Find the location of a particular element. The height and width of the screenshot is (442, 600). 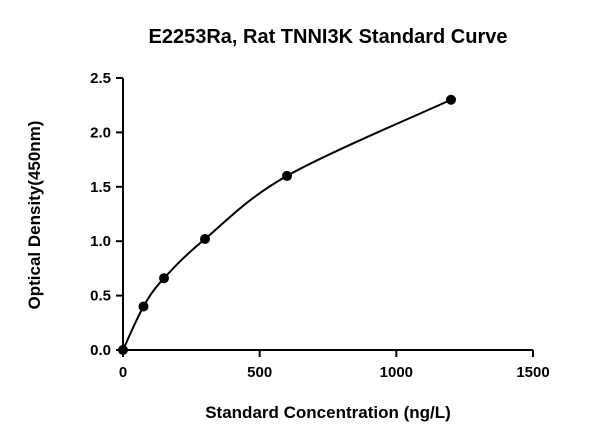

y-axis-label: Optical Density(450nm) is located at coordinates (34, 215).